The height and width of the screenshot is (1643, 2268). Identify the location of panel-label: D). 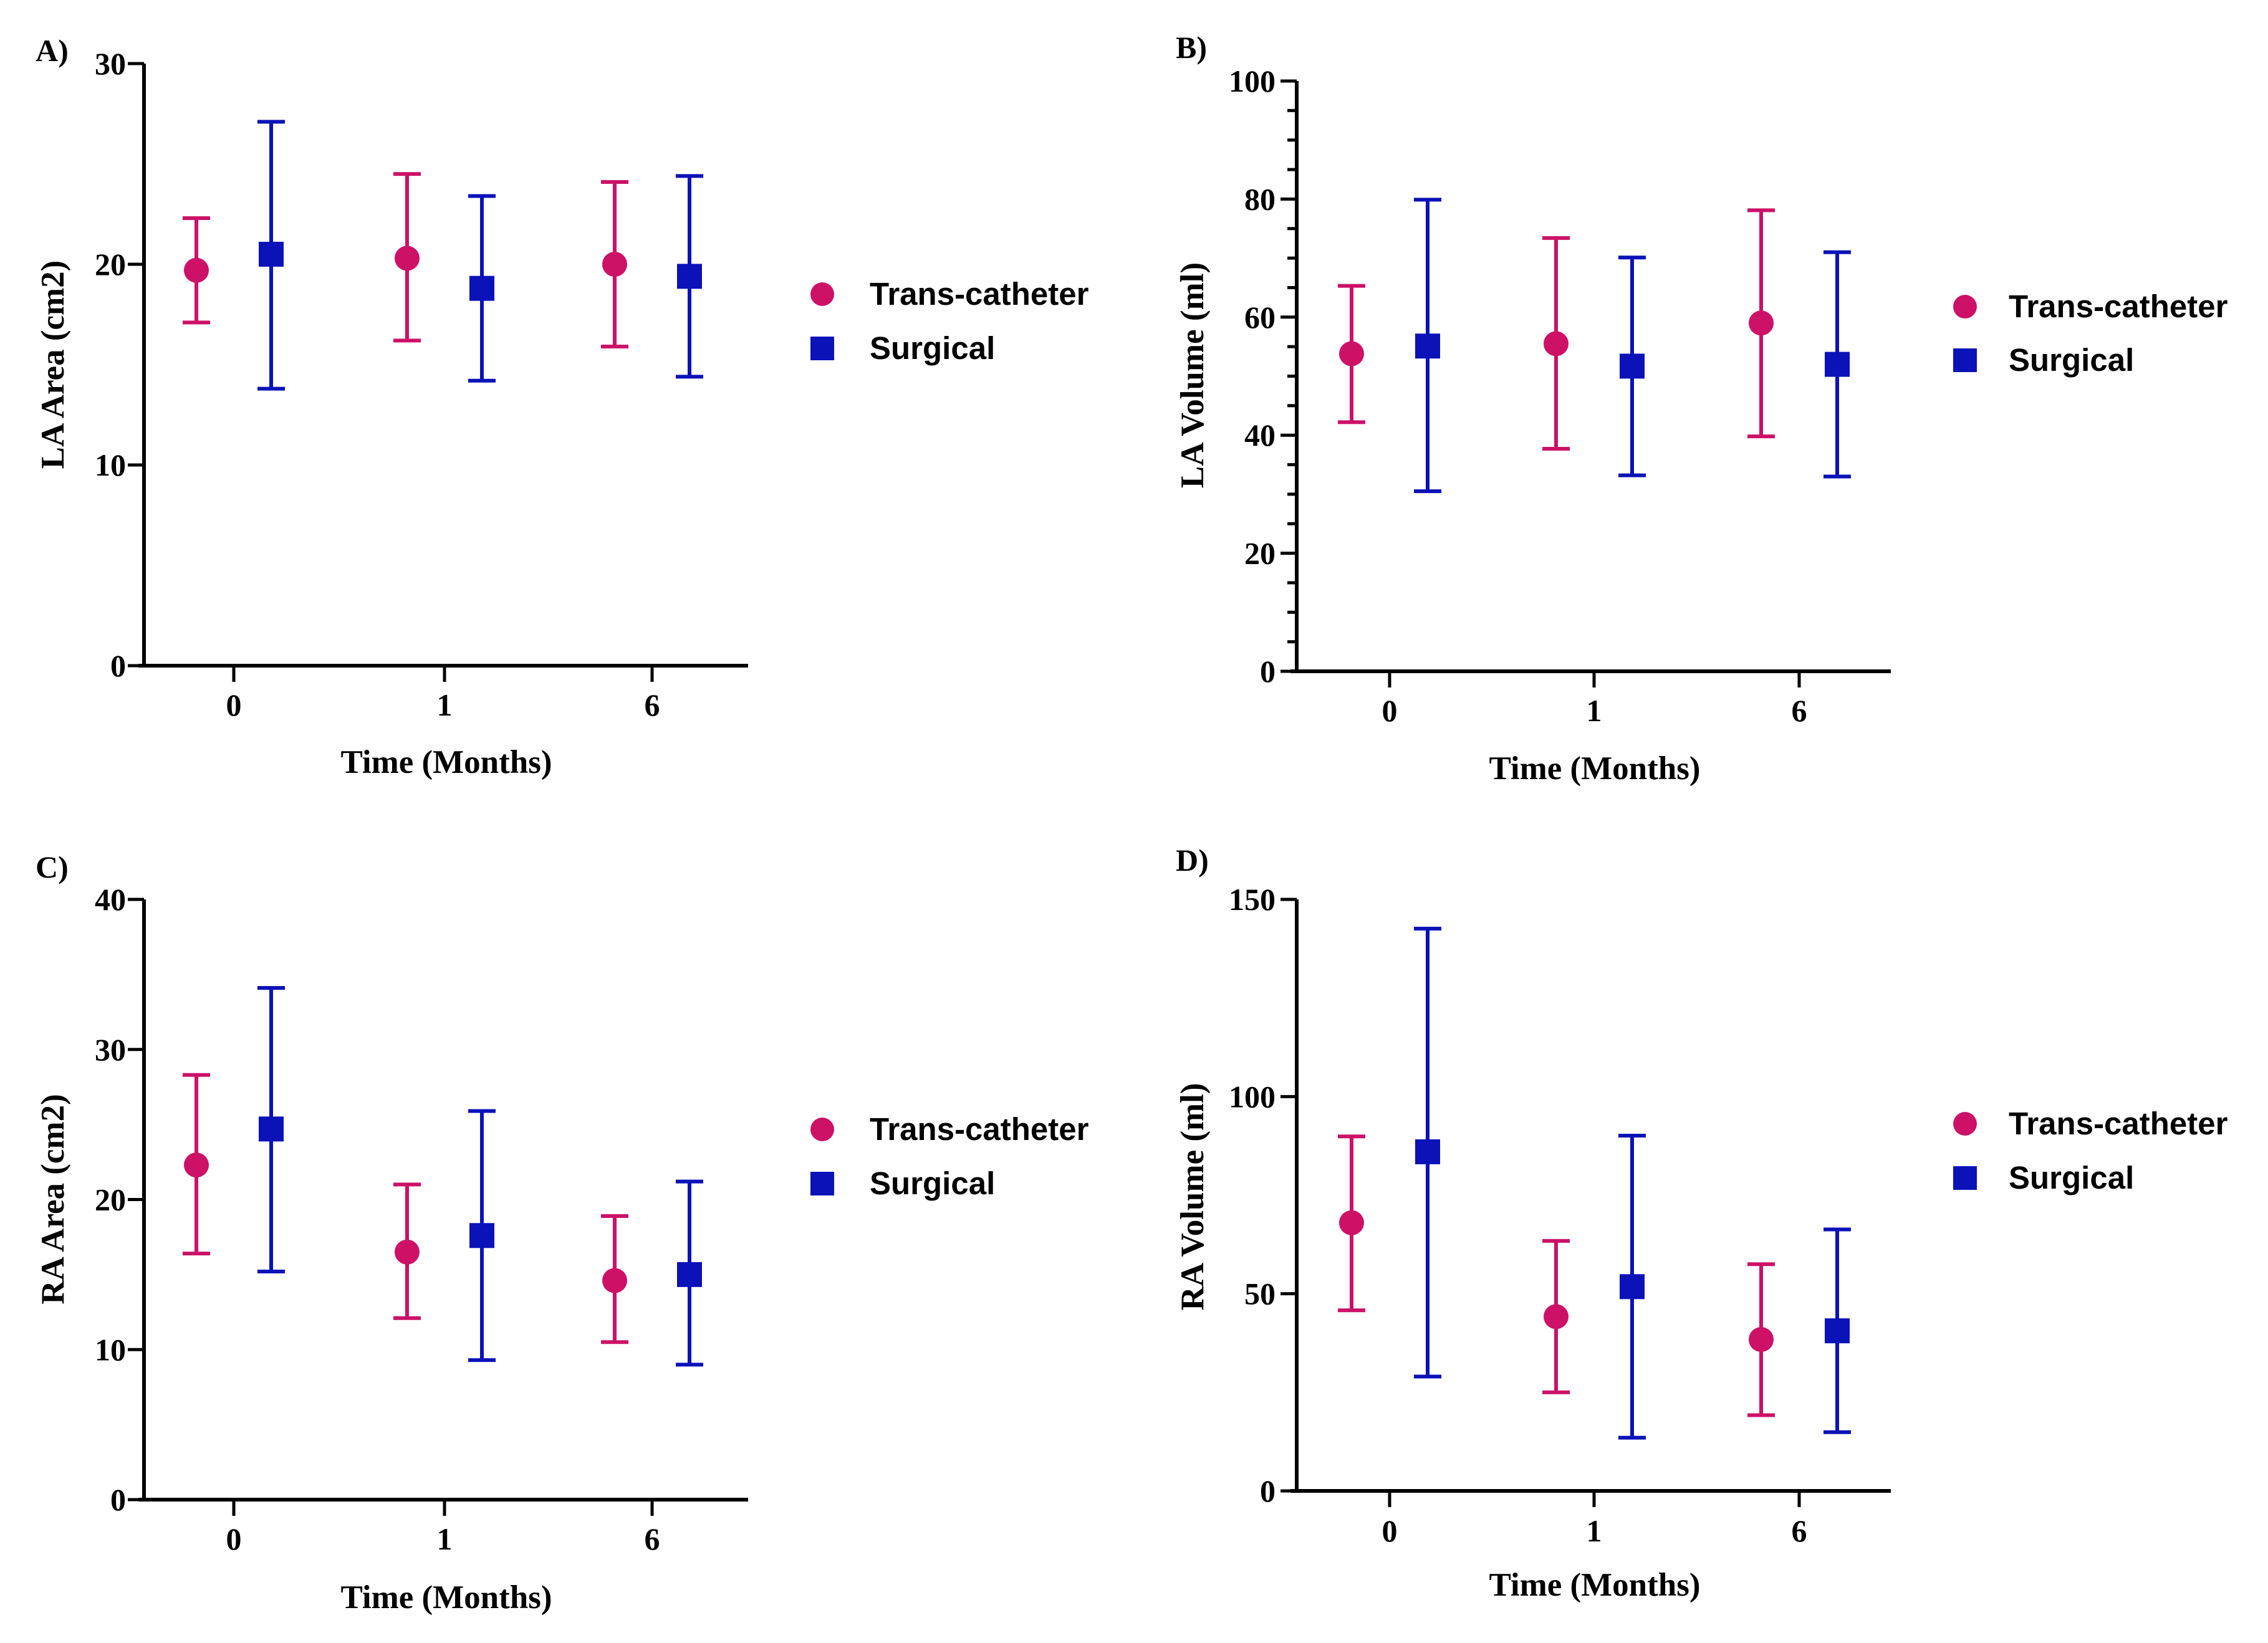
(1192, 860).